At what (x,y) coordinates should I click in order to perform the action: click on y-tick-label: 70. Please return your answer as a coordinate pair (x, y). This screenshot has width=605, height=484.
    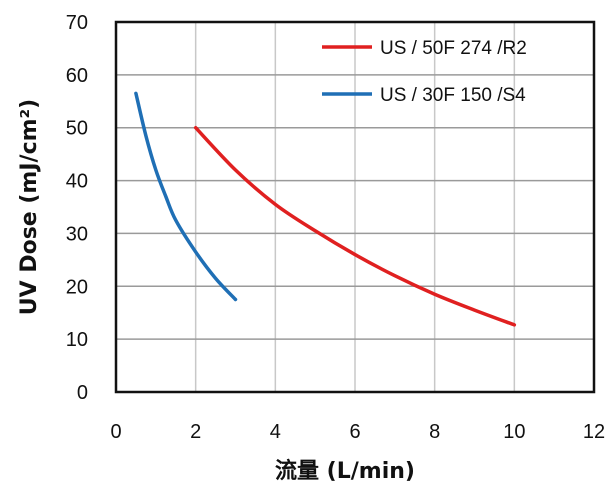
    Looking at the image, I should click on (77, 23).